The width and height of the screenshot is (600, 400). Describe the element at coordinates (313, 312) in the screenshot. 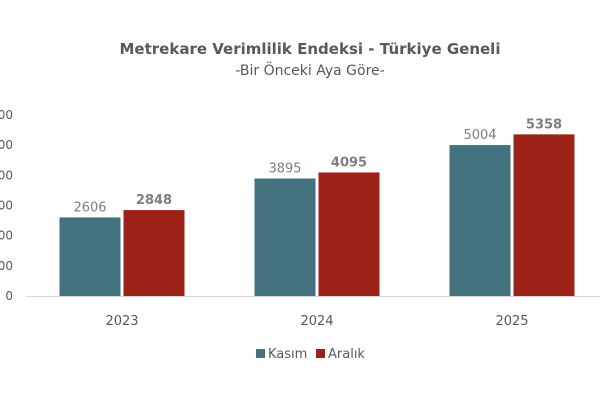

I see `x-axis: 2023 2024 2025` at that location.